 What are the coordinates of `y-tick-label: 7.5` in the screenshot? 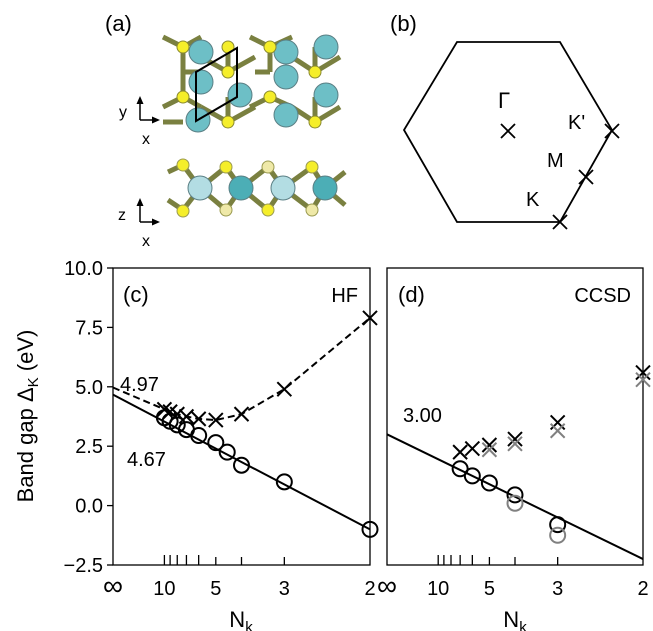 It's located at (89, 328).